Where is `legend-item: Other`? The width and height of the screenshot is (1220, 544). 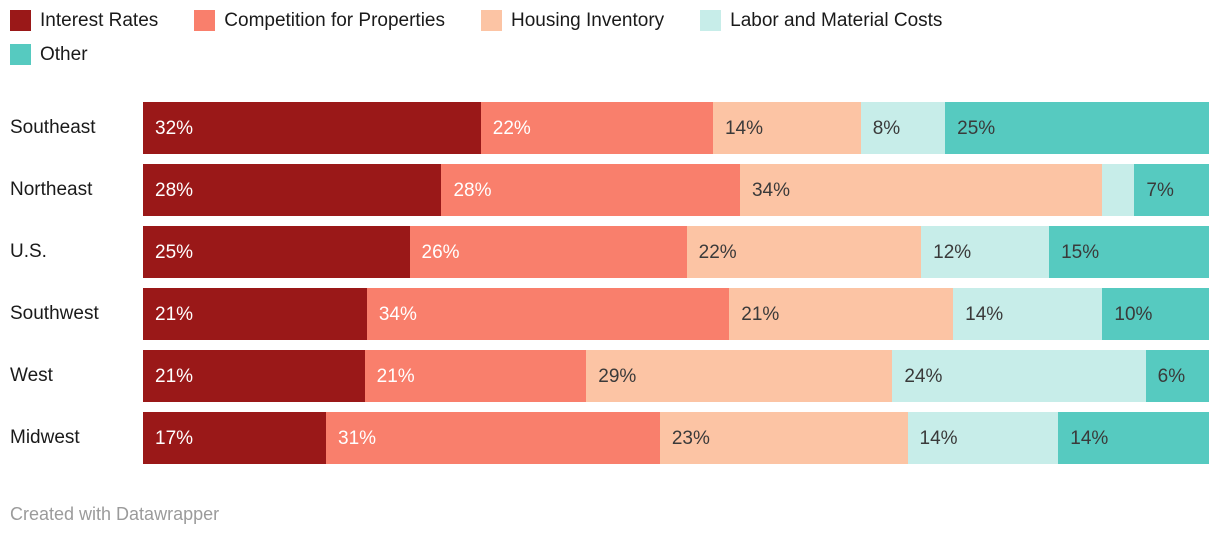
legend-item: Other is located at coordinates (49, 54).